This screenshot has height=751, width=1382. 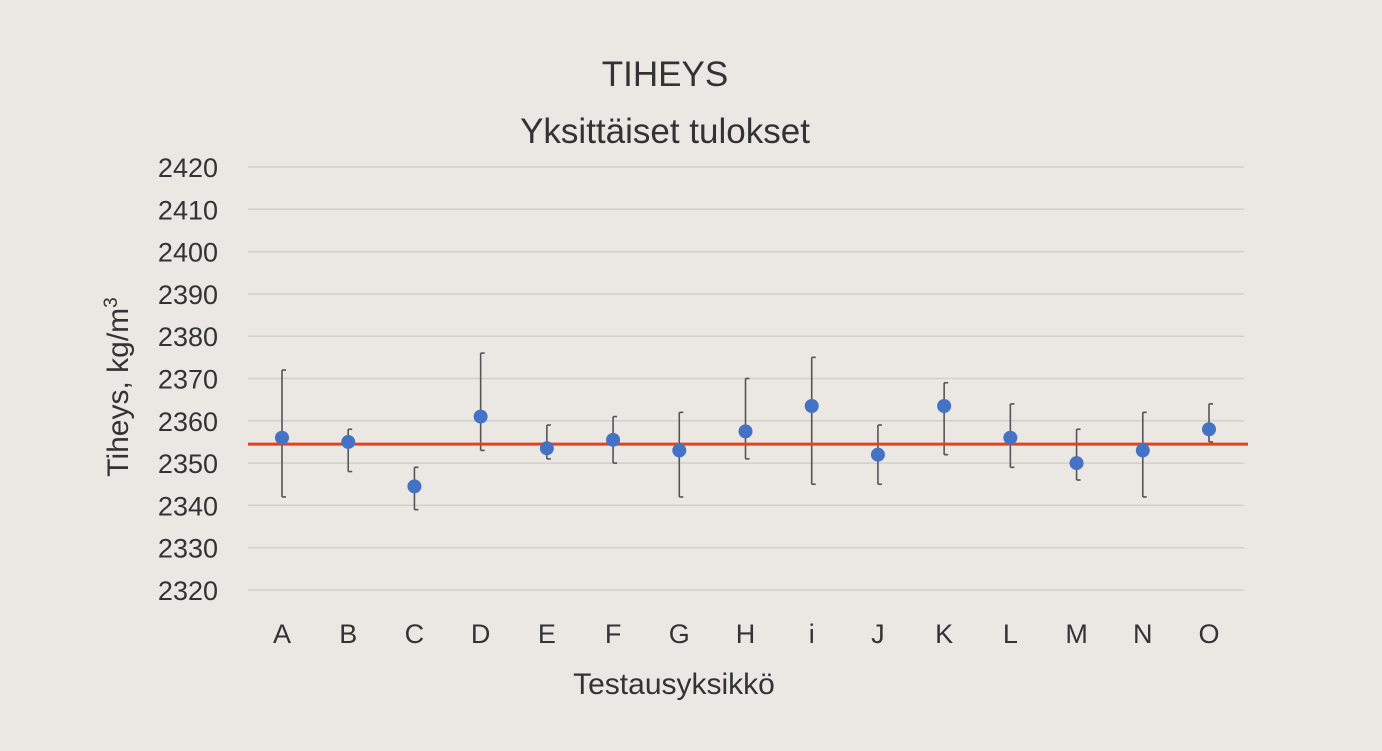 I want to click on y-tick-label: 2390, so click(x=188, y=295).